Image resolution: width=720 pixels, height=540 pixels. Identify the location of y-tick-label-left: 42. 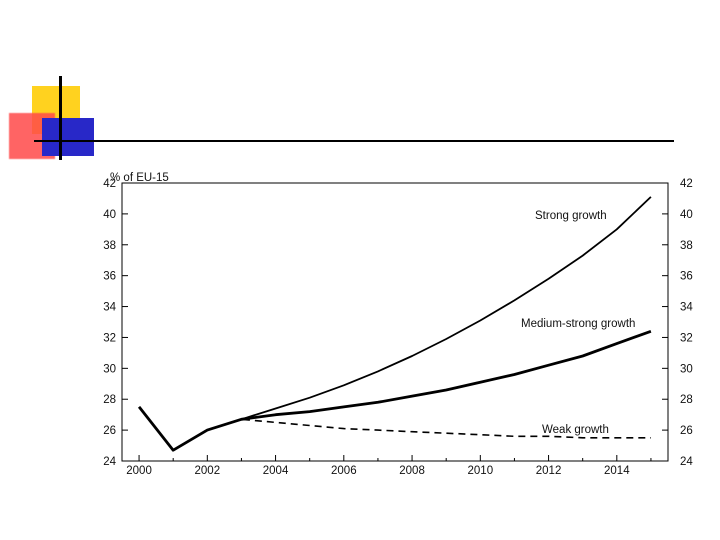
(109, 184).